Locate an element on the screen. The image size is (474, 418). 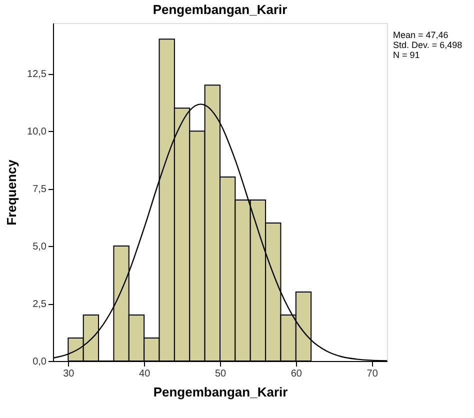
chart-title: Pengembangan_Karir is located at coordinates (220, 9).